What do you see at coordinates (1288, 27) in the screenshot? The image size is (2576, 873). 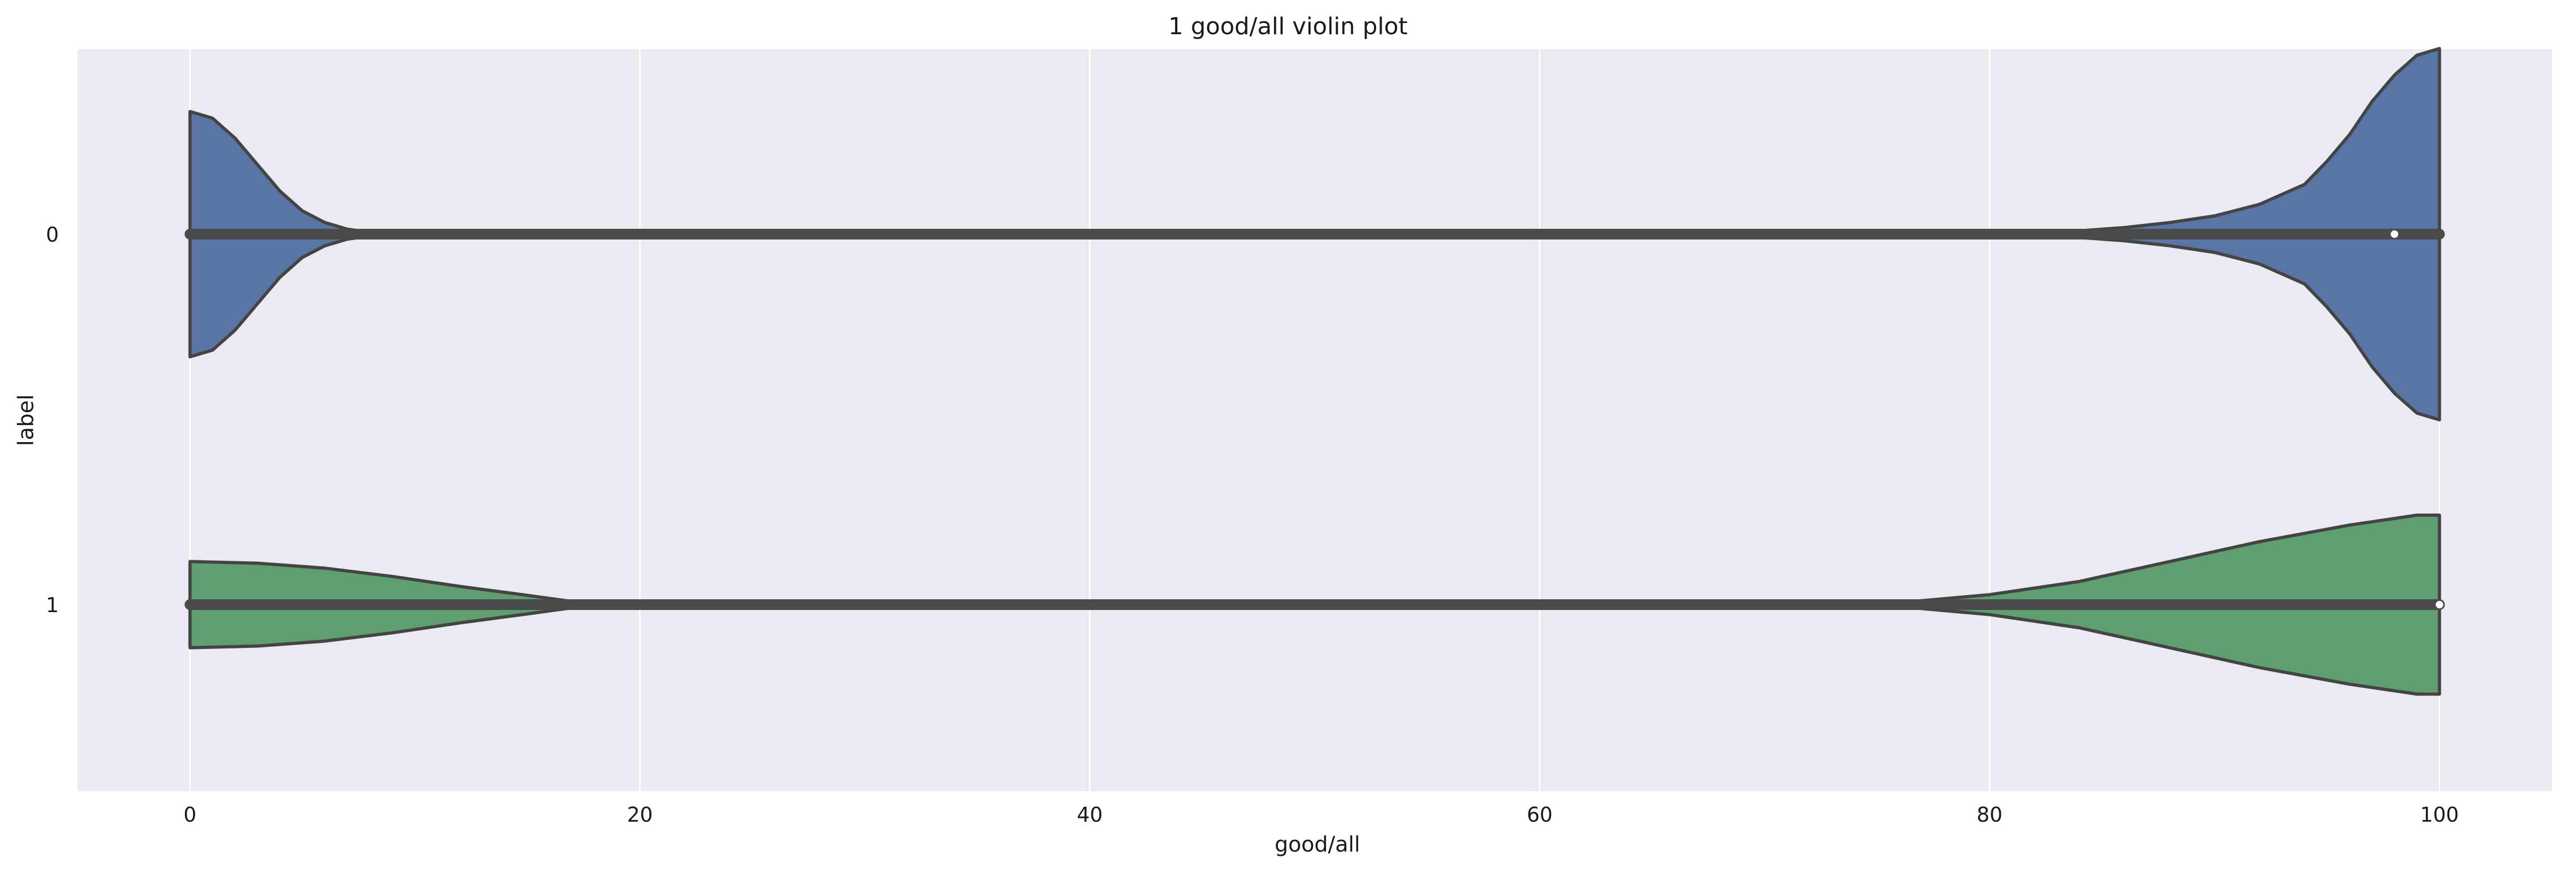 I see `chart-title: 1 good/all violin plot` at bounding box center [1288, 27].